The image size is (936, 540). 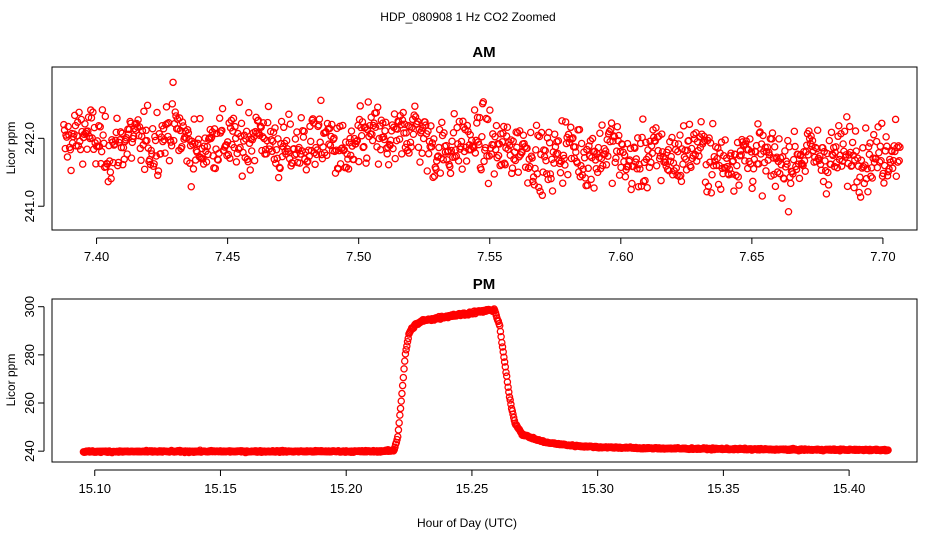 What do you see at coordinates (620, 256) in the screenshot?
I see `am-x-tick-label: 7.60` at bounding box center [620, 256].